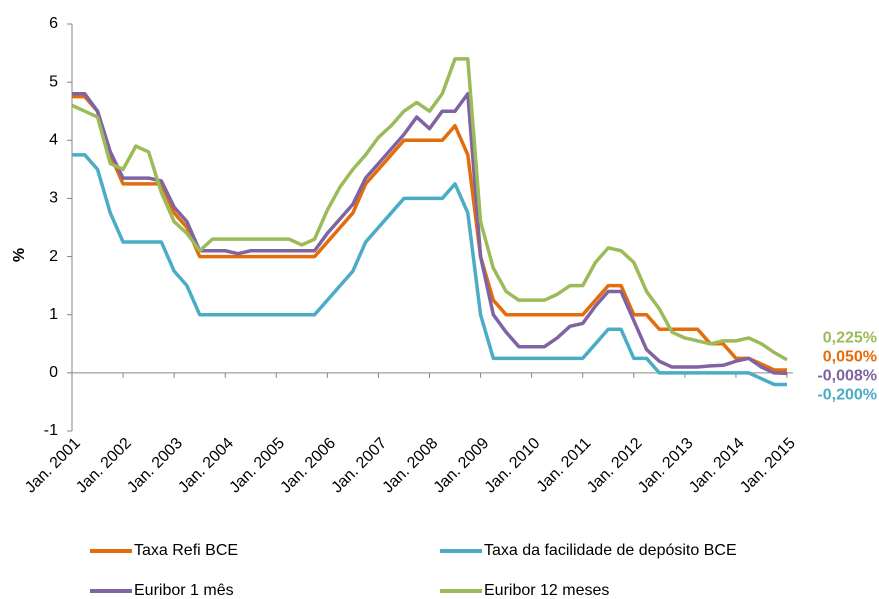  Describe the element at coordinates (53, 23) in the screenshot. I see `y-tick-label: 6` at that location.